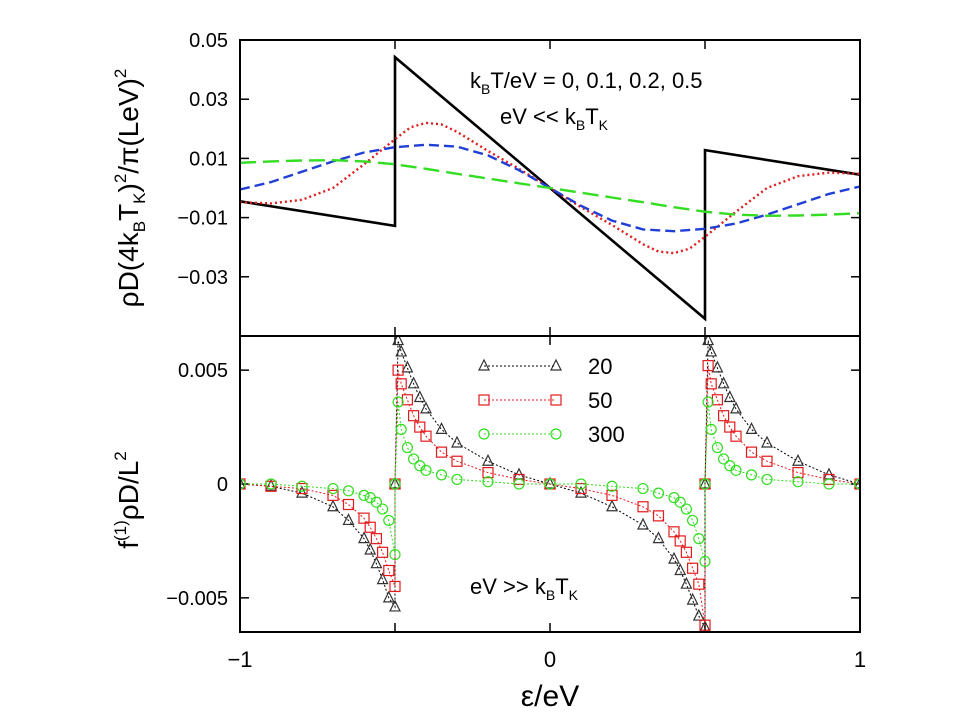  Describe the element at coordinates (239, 659) in the screenshot. I see `x-tick-label: −1` at that location.